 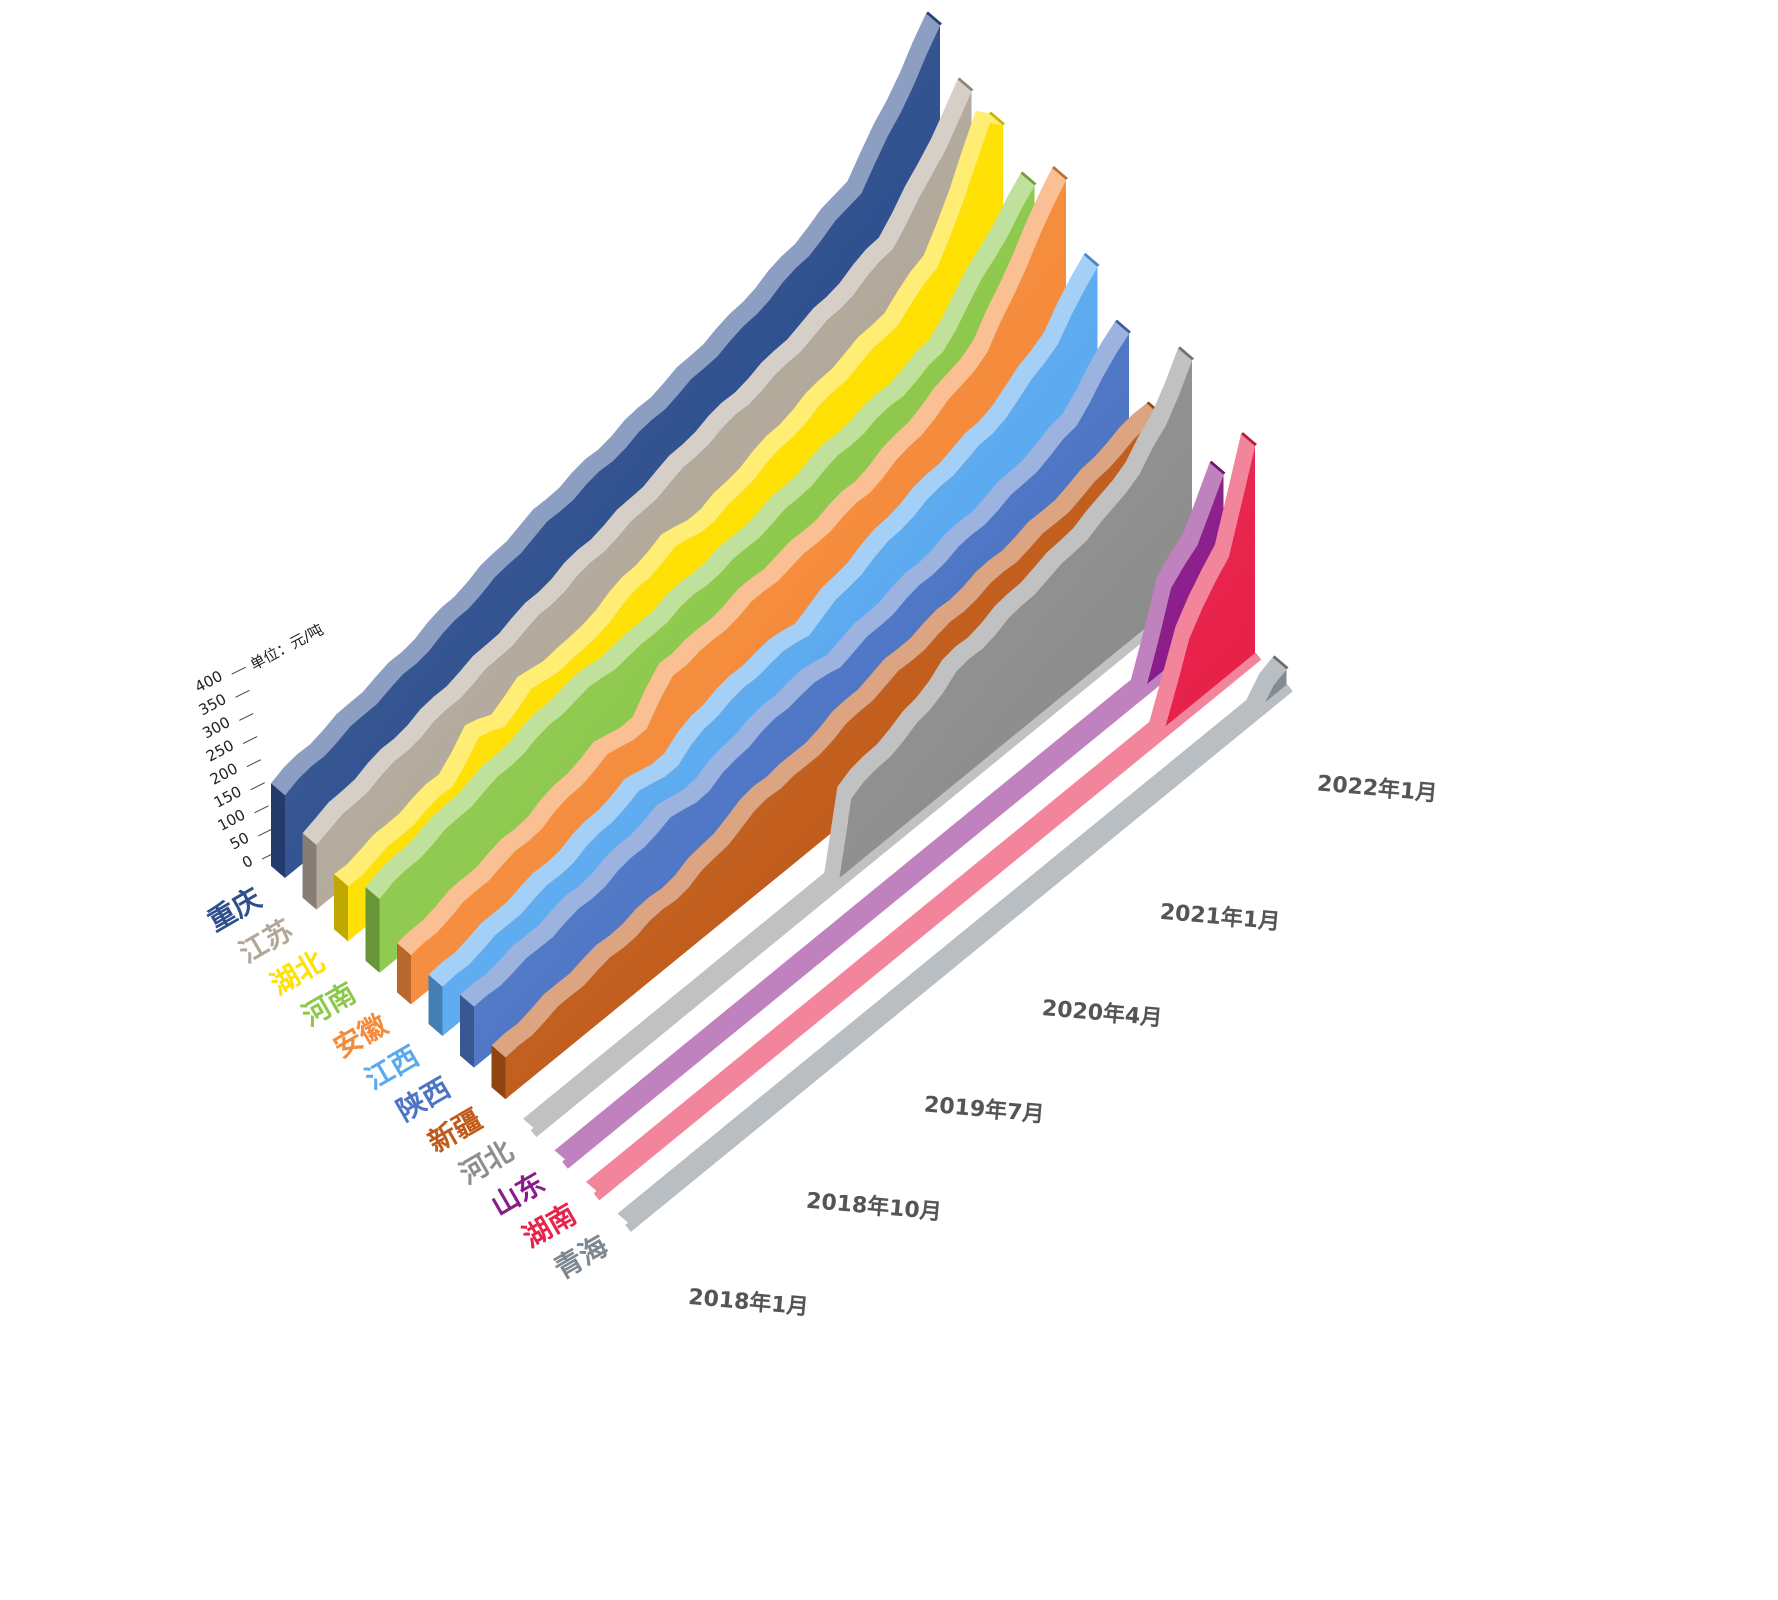 What do you see at coordinates (309, 871) in the screenshot?
I see `series-edge-江苏` at bounding box center [309, 871].